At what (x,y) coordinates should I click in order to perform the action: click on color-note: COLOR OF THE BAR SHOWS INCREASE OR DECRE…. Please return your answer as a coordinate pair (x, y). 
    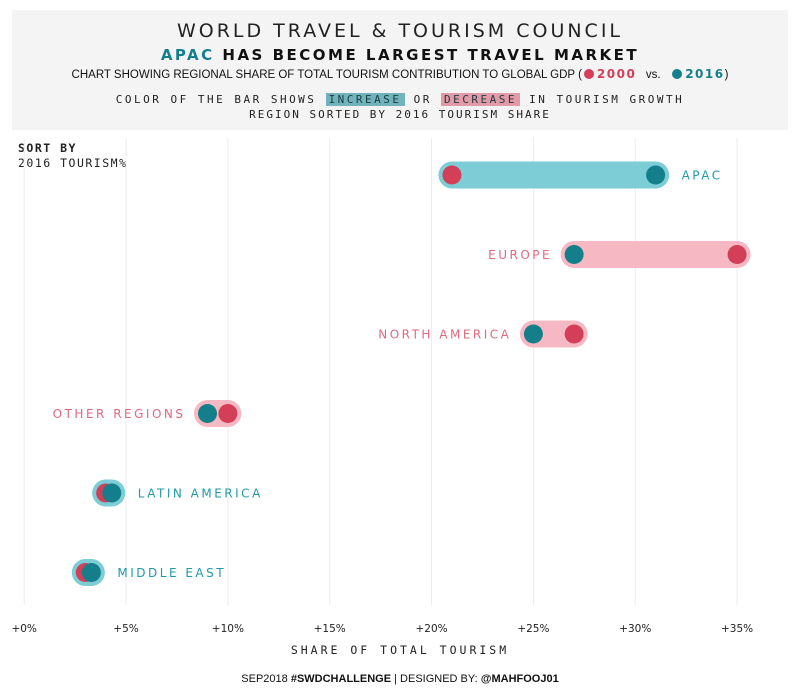
    Looking at the image, I should click on (400, 99).